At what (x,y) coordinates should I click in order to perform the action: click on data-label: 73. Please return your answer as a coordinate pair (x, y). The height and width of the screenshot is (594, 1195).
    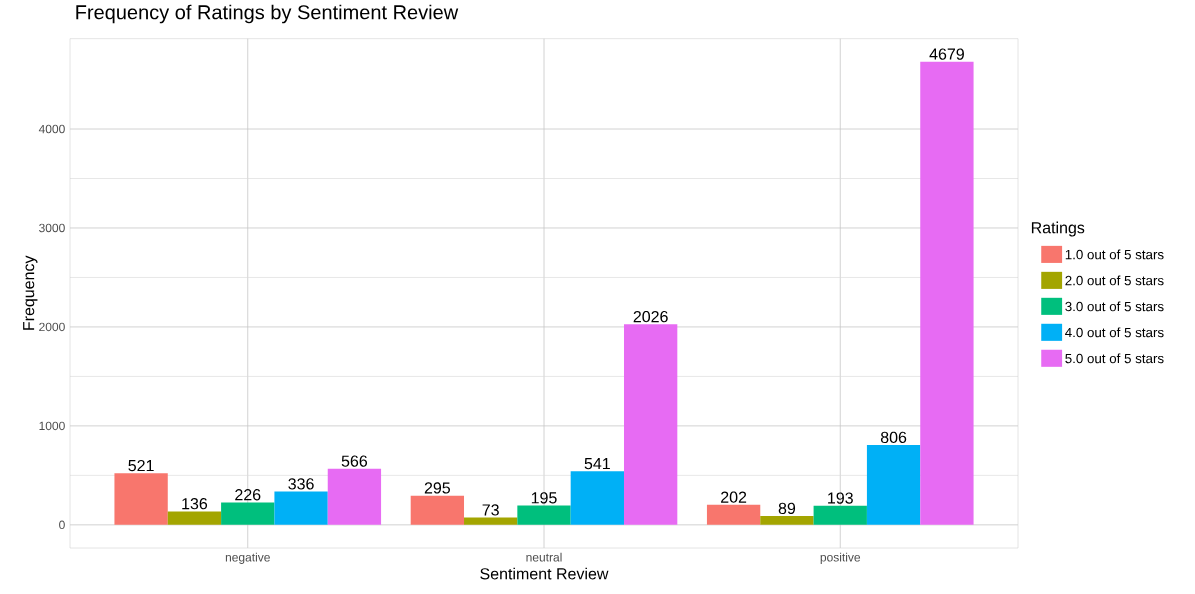
    Looking at the image, I should click on (490, 510).